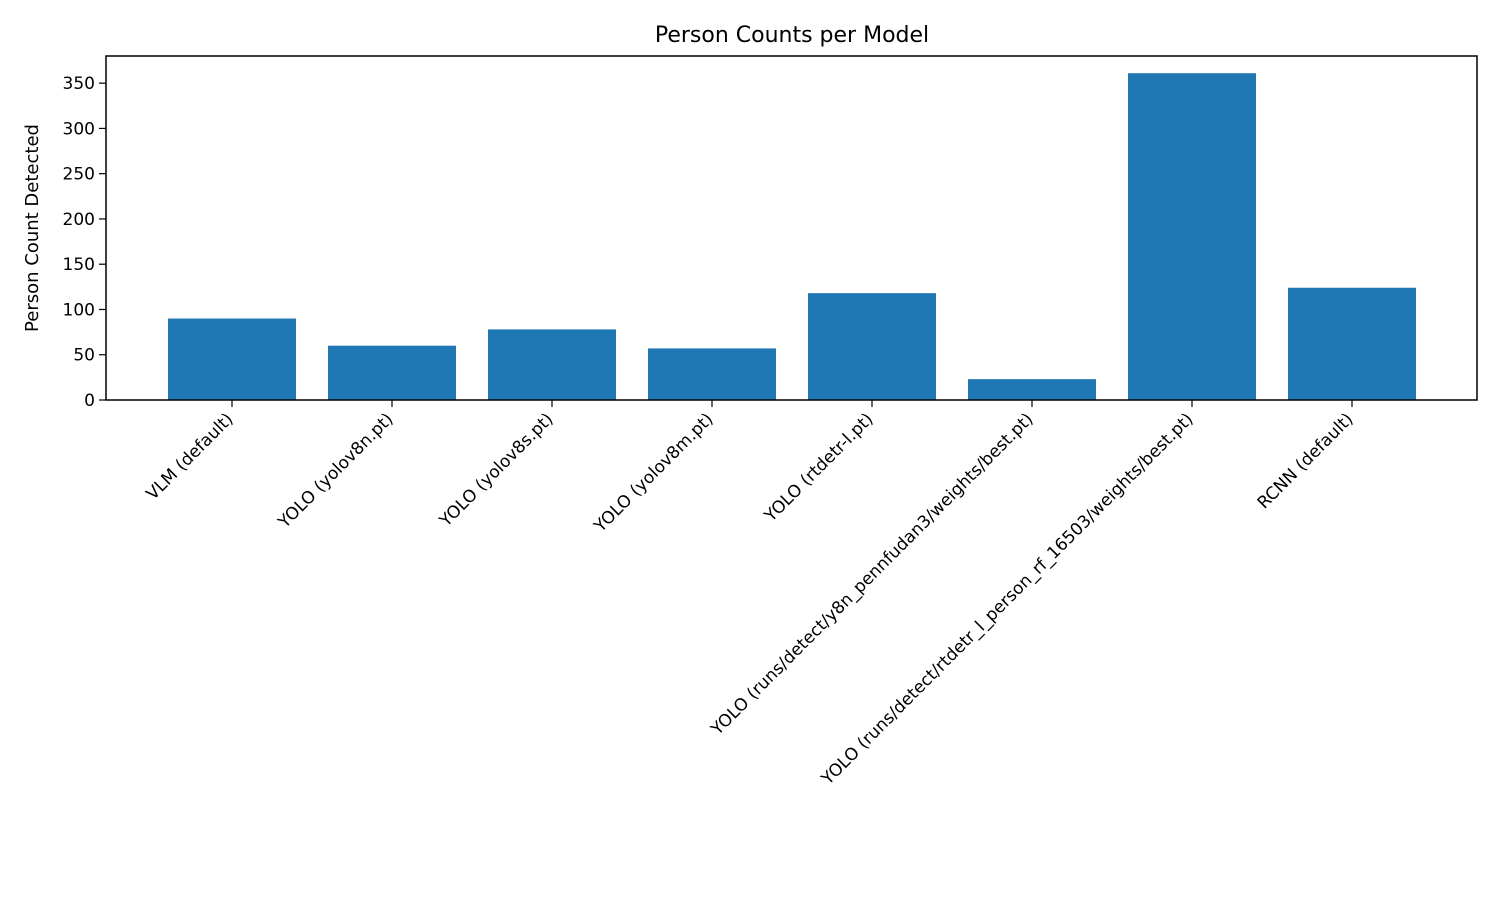  Describe the element at coordinates (818, 467) in the screenshot. I see `x-tick-label: YOLO (rtdetr-l.pt)` at that location.